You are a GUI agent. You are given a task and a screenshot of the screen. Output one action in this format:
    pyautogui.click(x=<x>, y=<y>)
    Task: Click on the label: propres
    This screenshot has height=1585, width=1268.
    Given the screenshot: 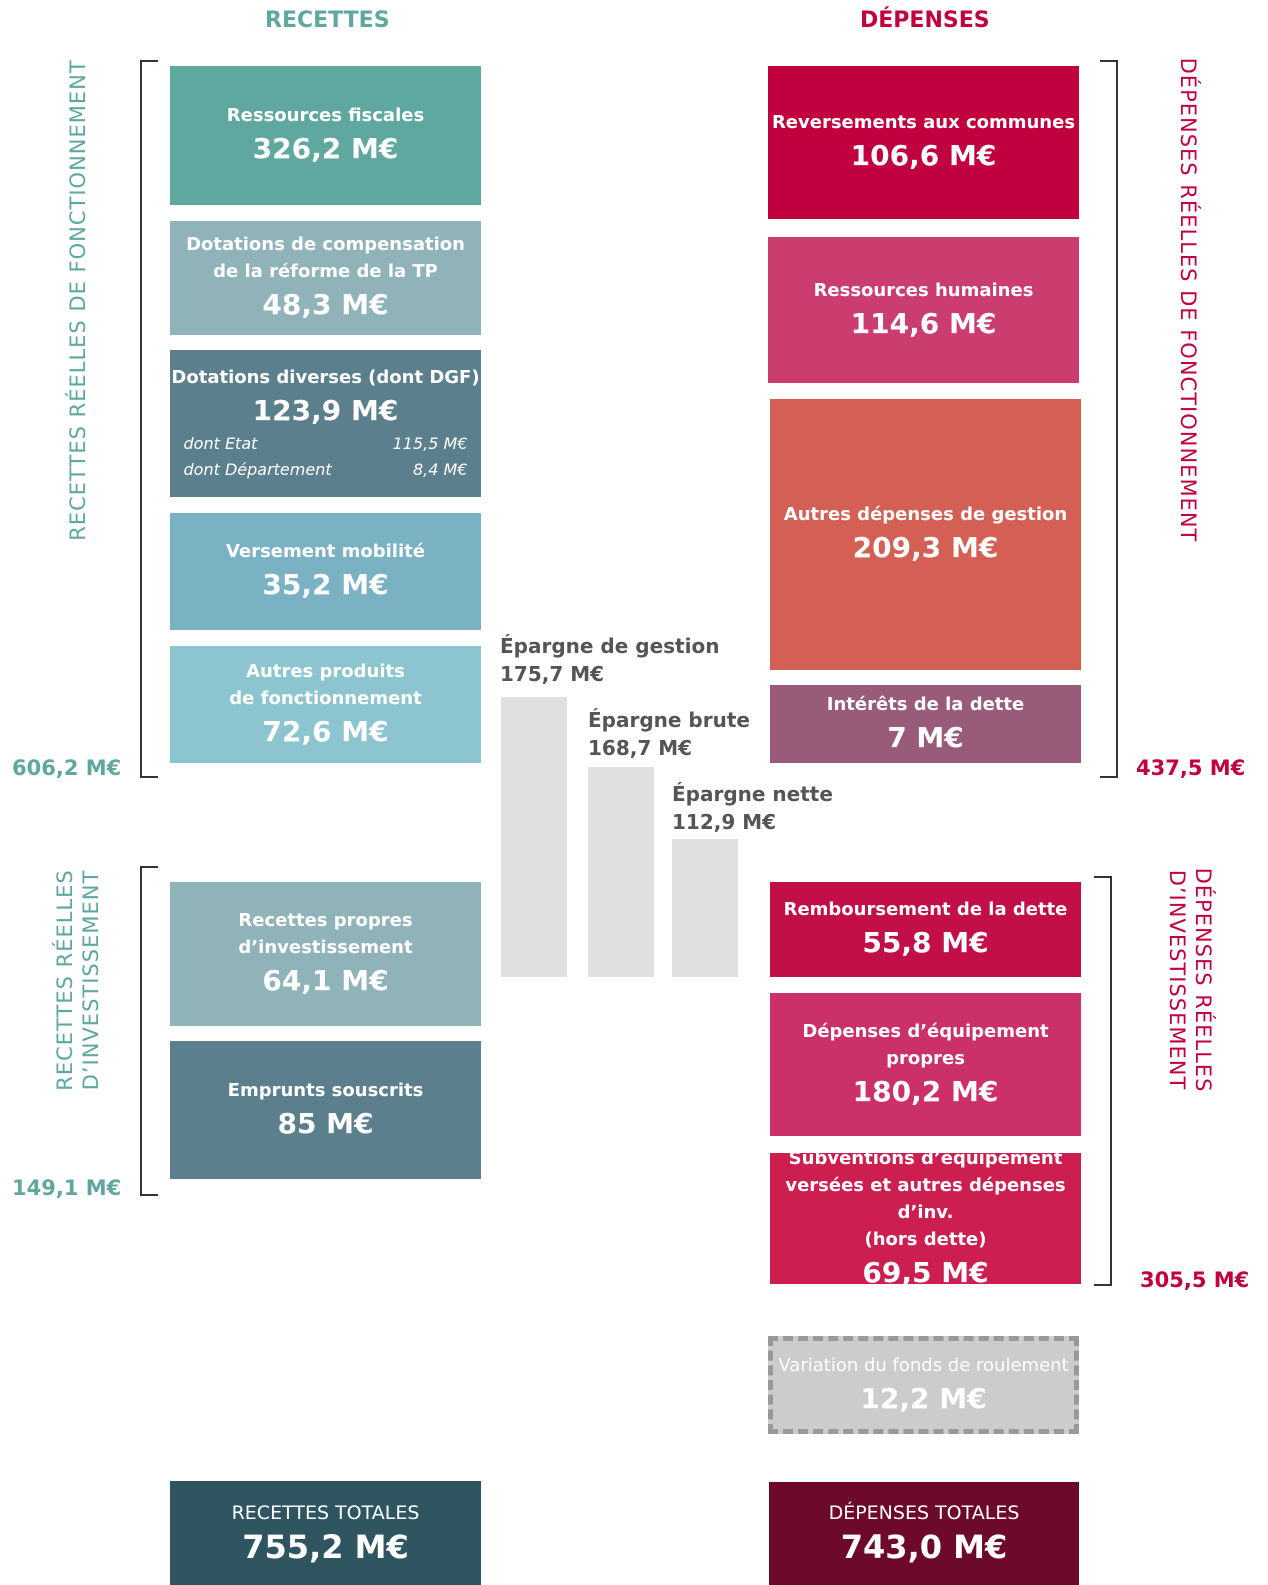 What is the action you would take?
    pyautogui.click(x=925, y=1058)
    